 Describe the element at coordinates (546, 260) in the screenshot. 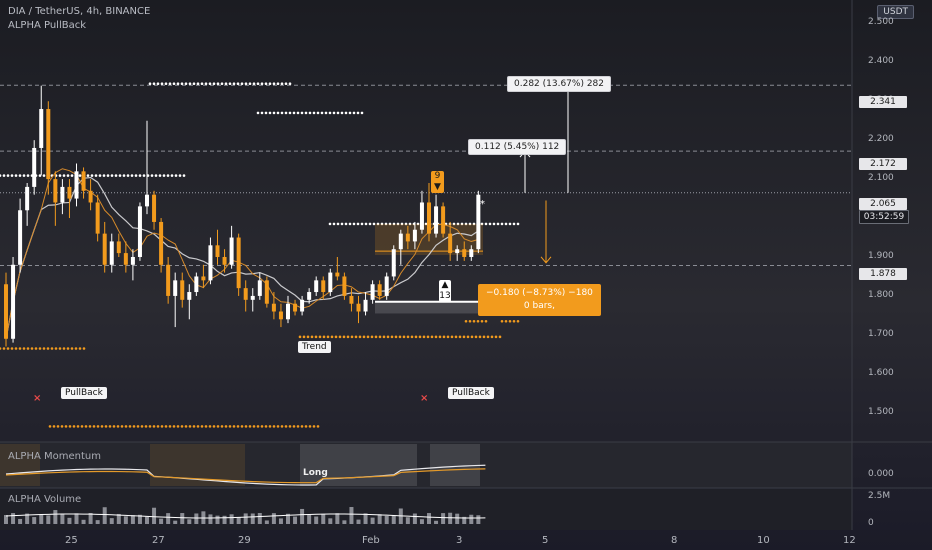

I see `arrow-head` at that location.